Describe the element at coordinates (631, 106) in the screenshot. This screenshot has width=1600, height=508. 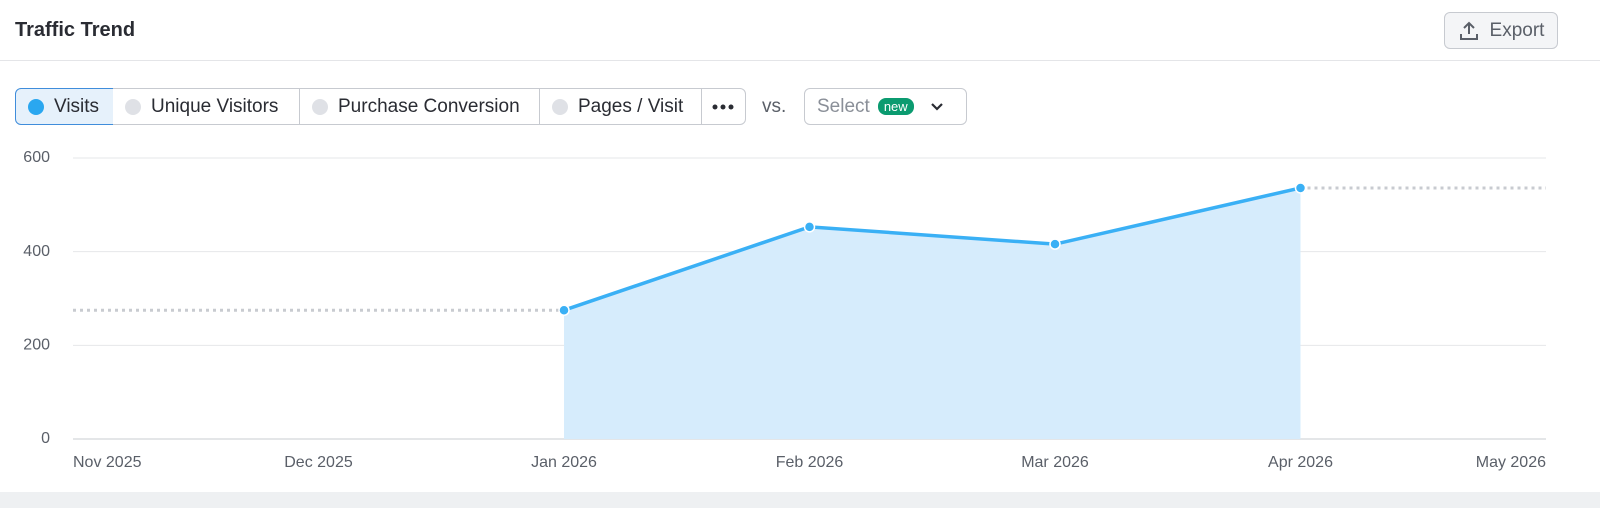
I see `metric-label: Pages / Visit` at that location.